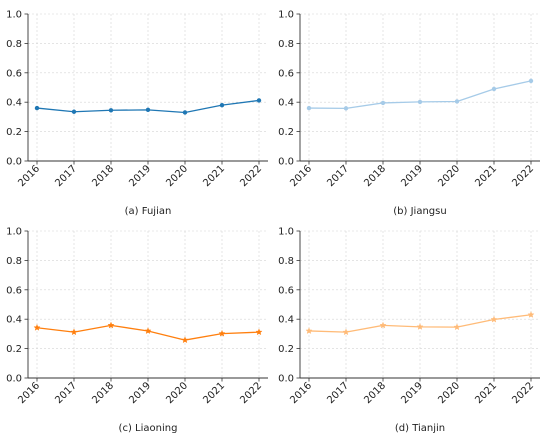 The height and width of the screenshot is (448, 550). Describe the element at coordinates (419, 211) in the screenshot. I see `chart-caption: (b) Jiangsu` at that location.